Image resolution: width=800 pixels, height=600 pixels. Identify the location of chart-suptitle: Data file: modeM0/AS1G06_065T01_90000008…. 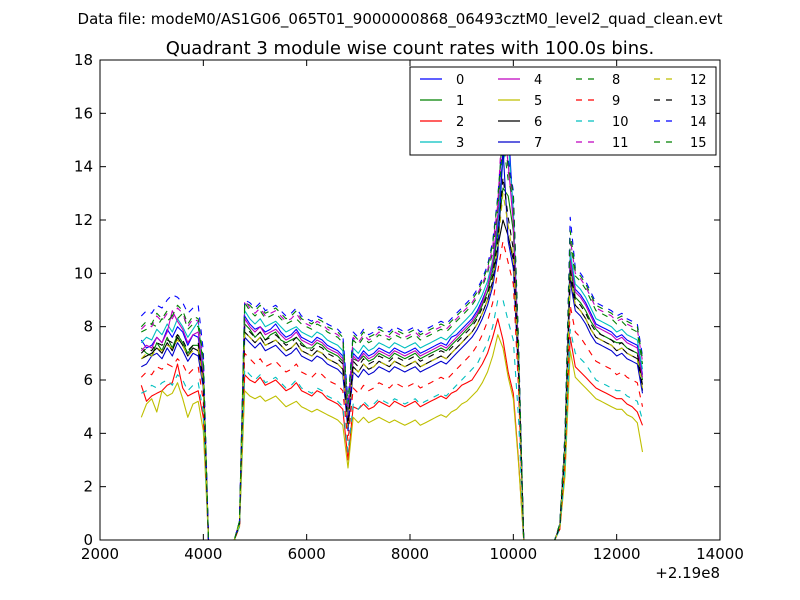
(400, 19).